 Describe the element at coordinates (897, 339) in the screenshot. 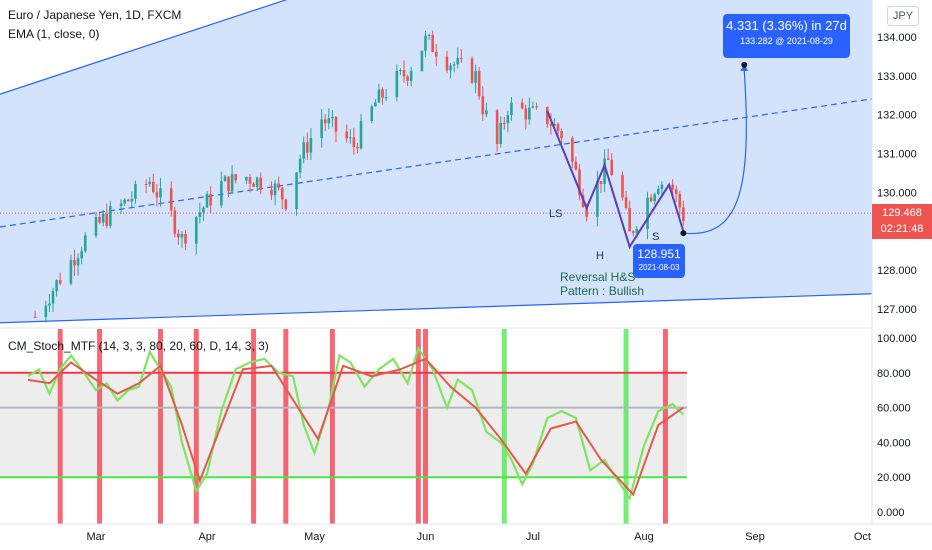

I see `stoch-tick-label: 100.000` at that location.